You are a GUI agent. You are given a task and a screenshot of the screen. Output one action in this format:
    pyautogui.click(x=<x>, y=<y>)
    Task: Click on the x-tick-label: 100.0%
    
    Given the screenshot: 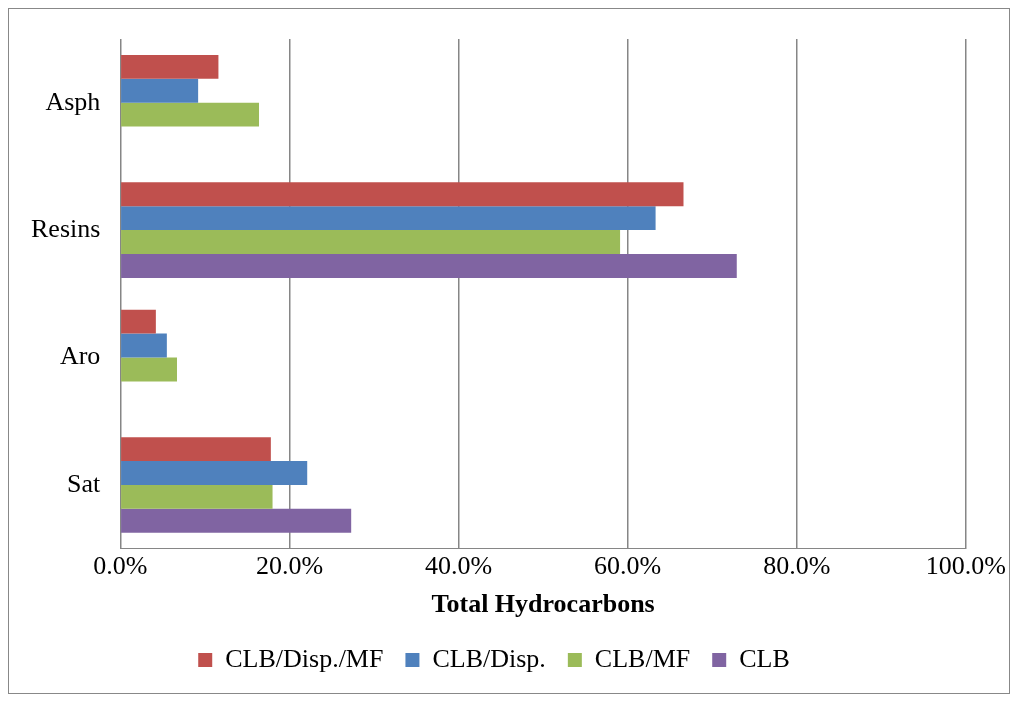 What is the action you would take?
    pyautogui.click(x=966, y=566)
    